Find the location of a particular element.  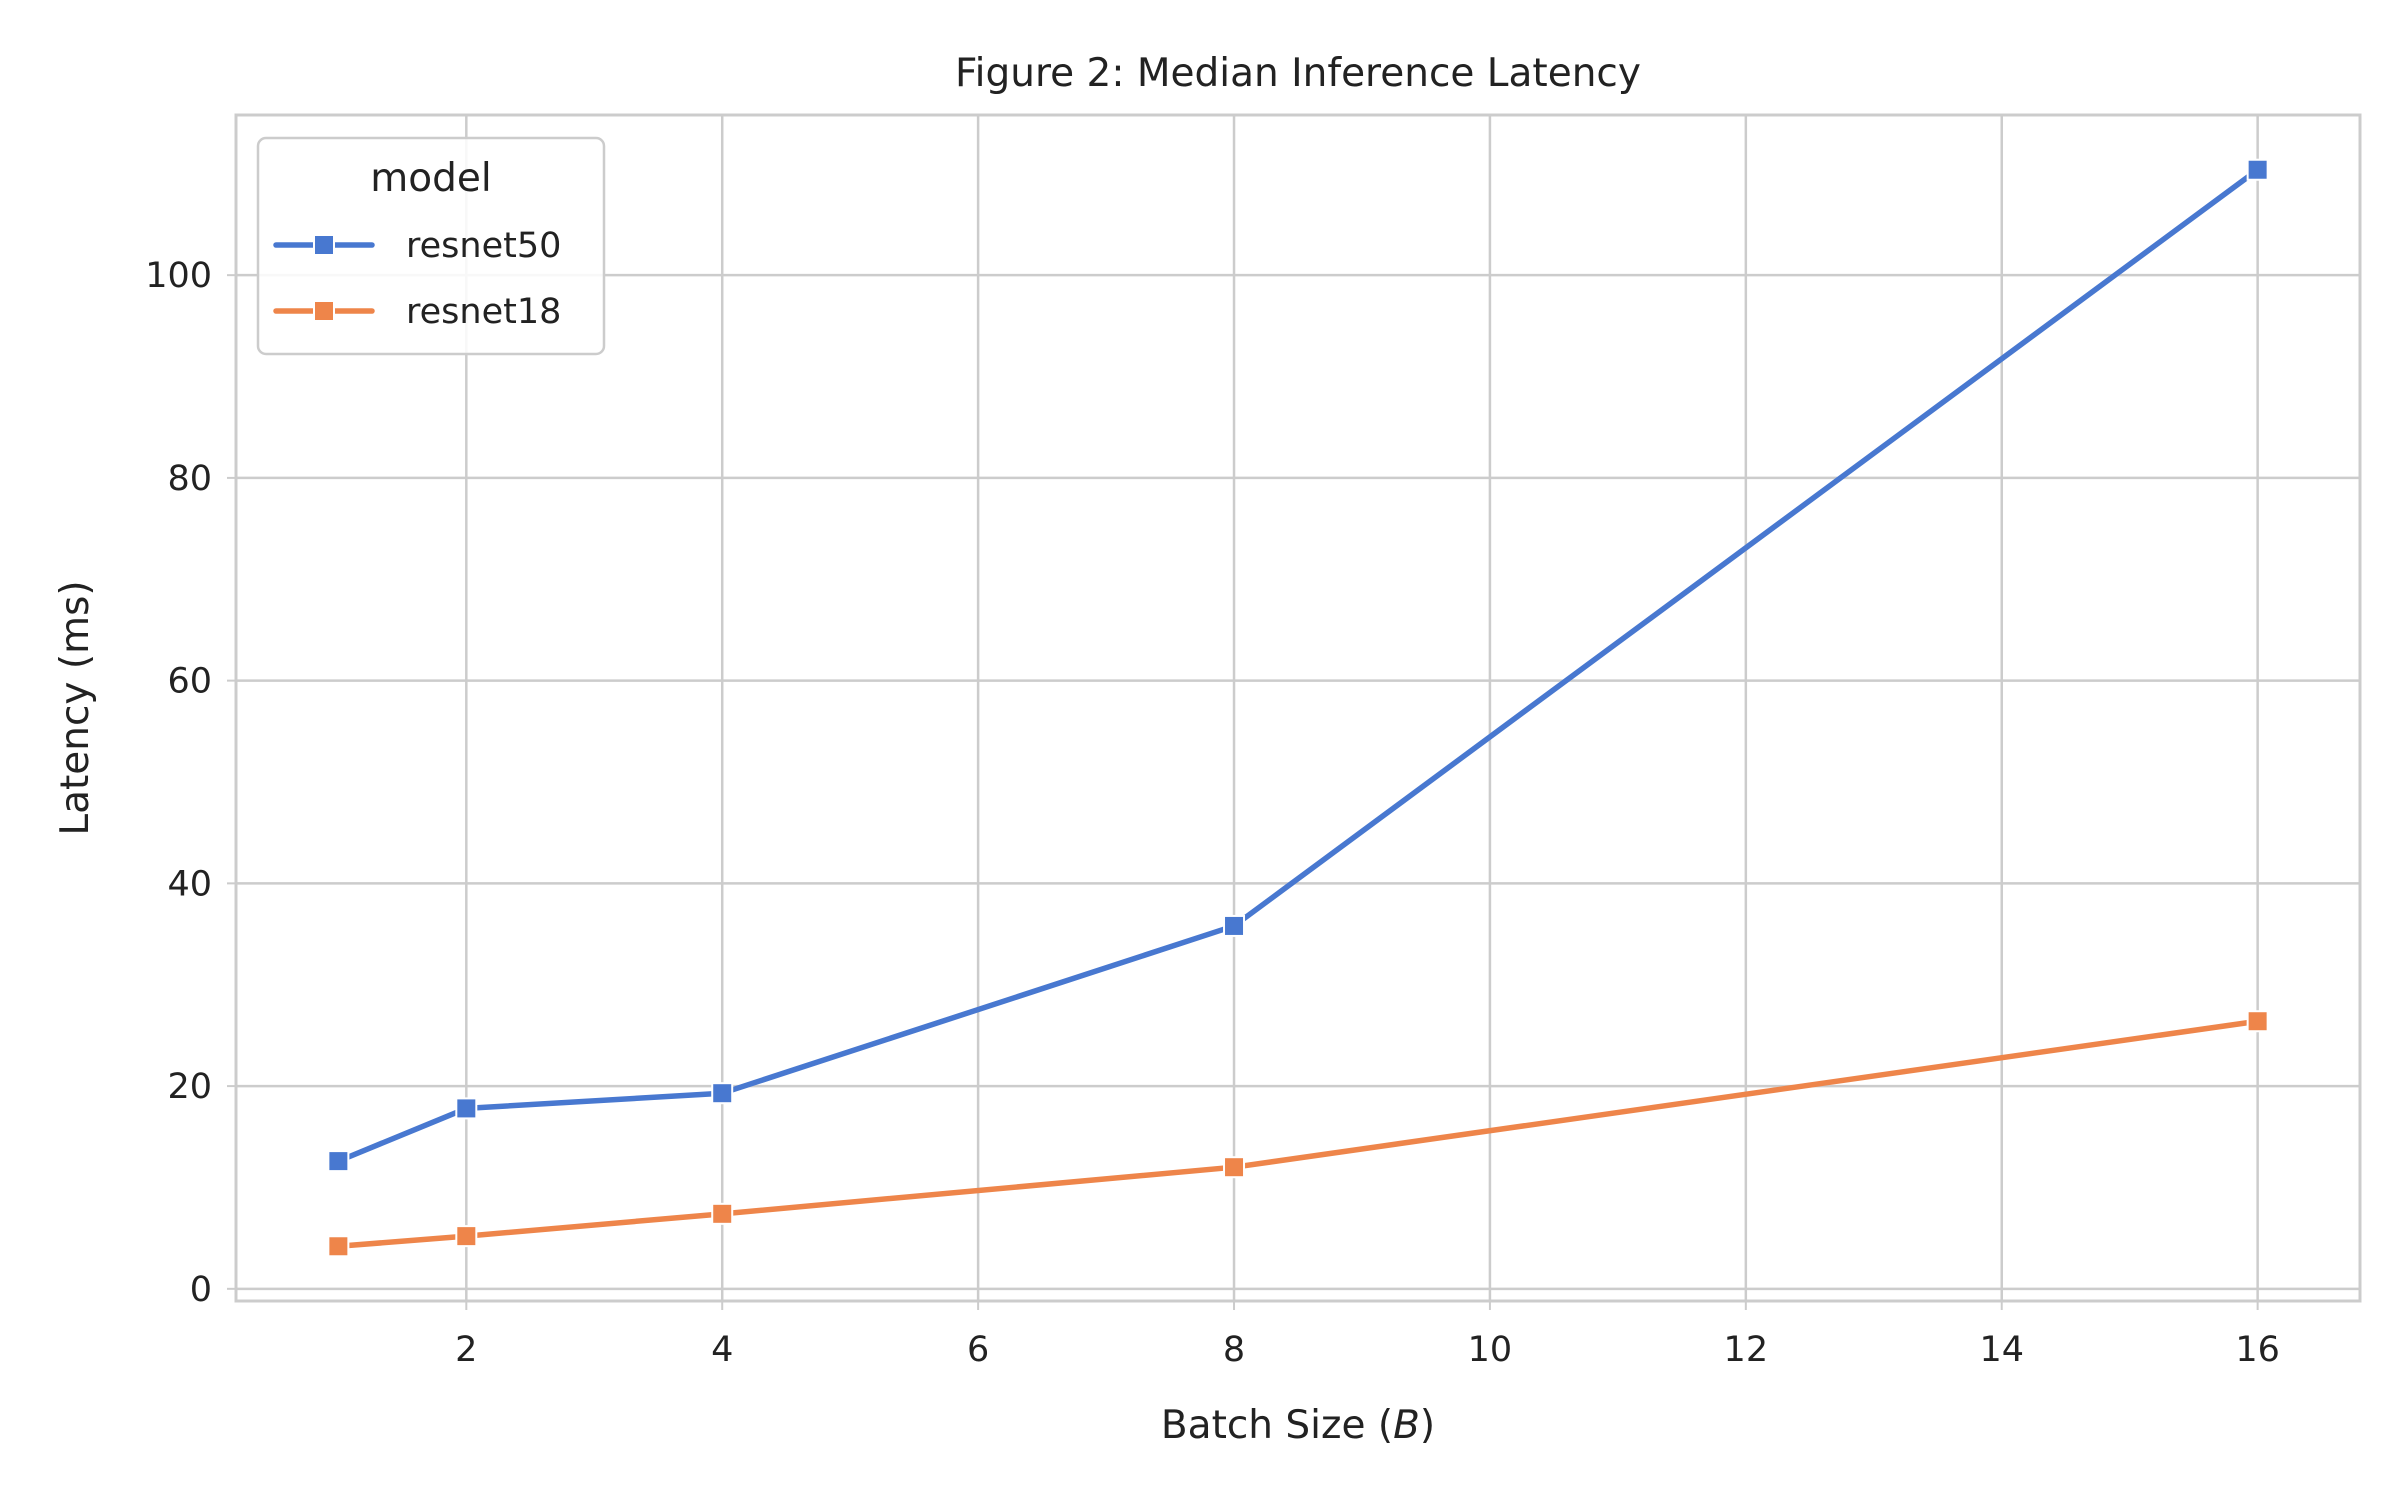

series-line is located at coordinates (1298, 1134).